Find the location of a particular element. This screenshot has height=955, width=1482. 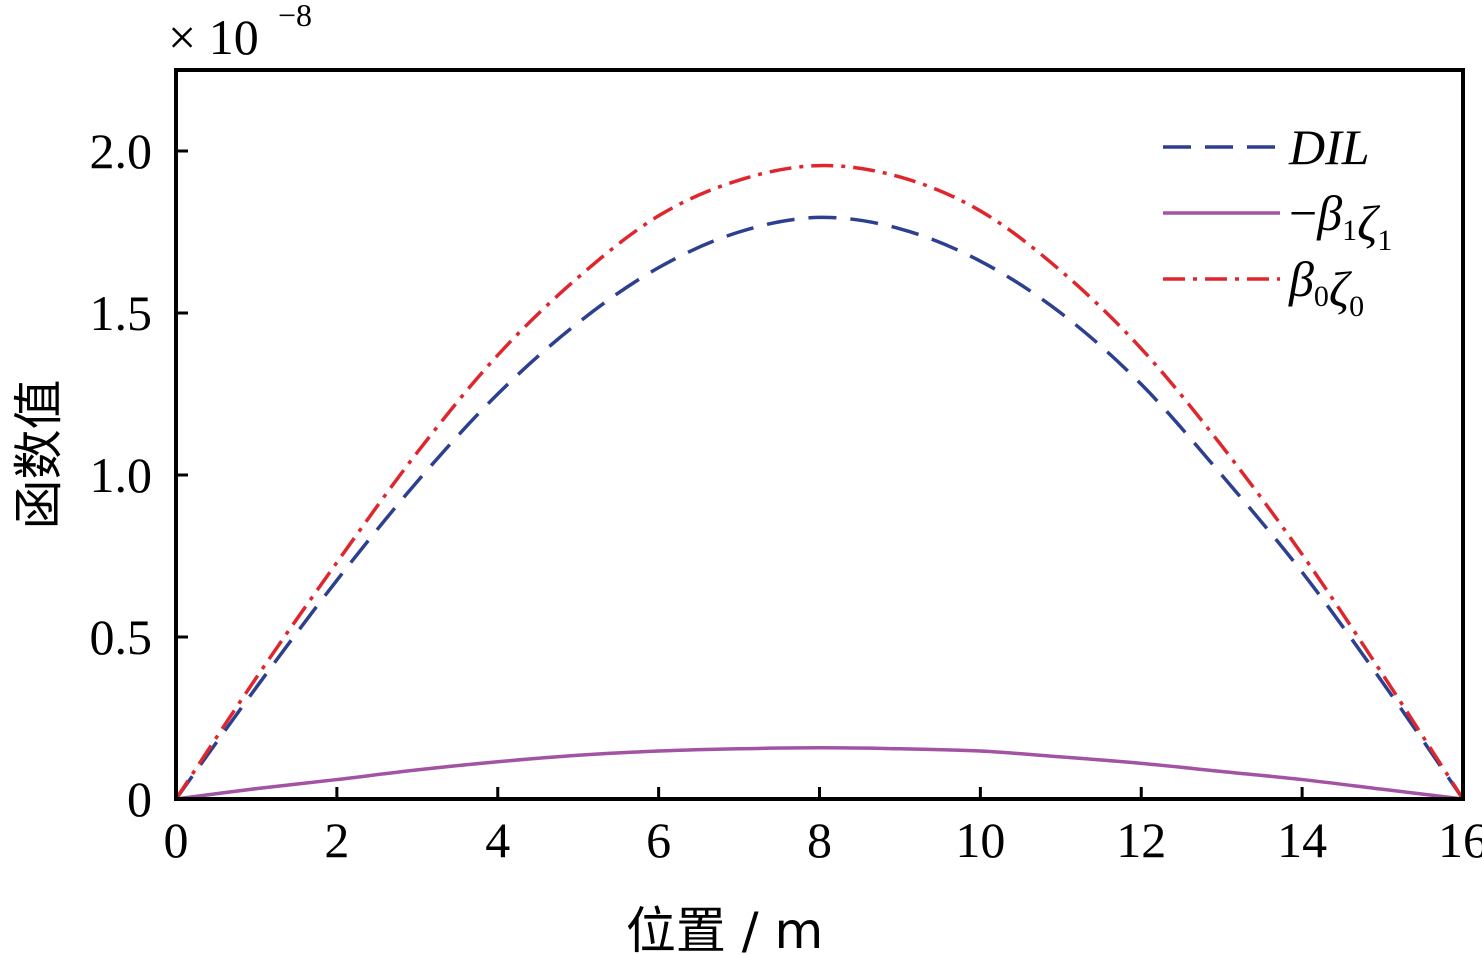

legend-label-0: DIL is located at coordinates (1329, 147).